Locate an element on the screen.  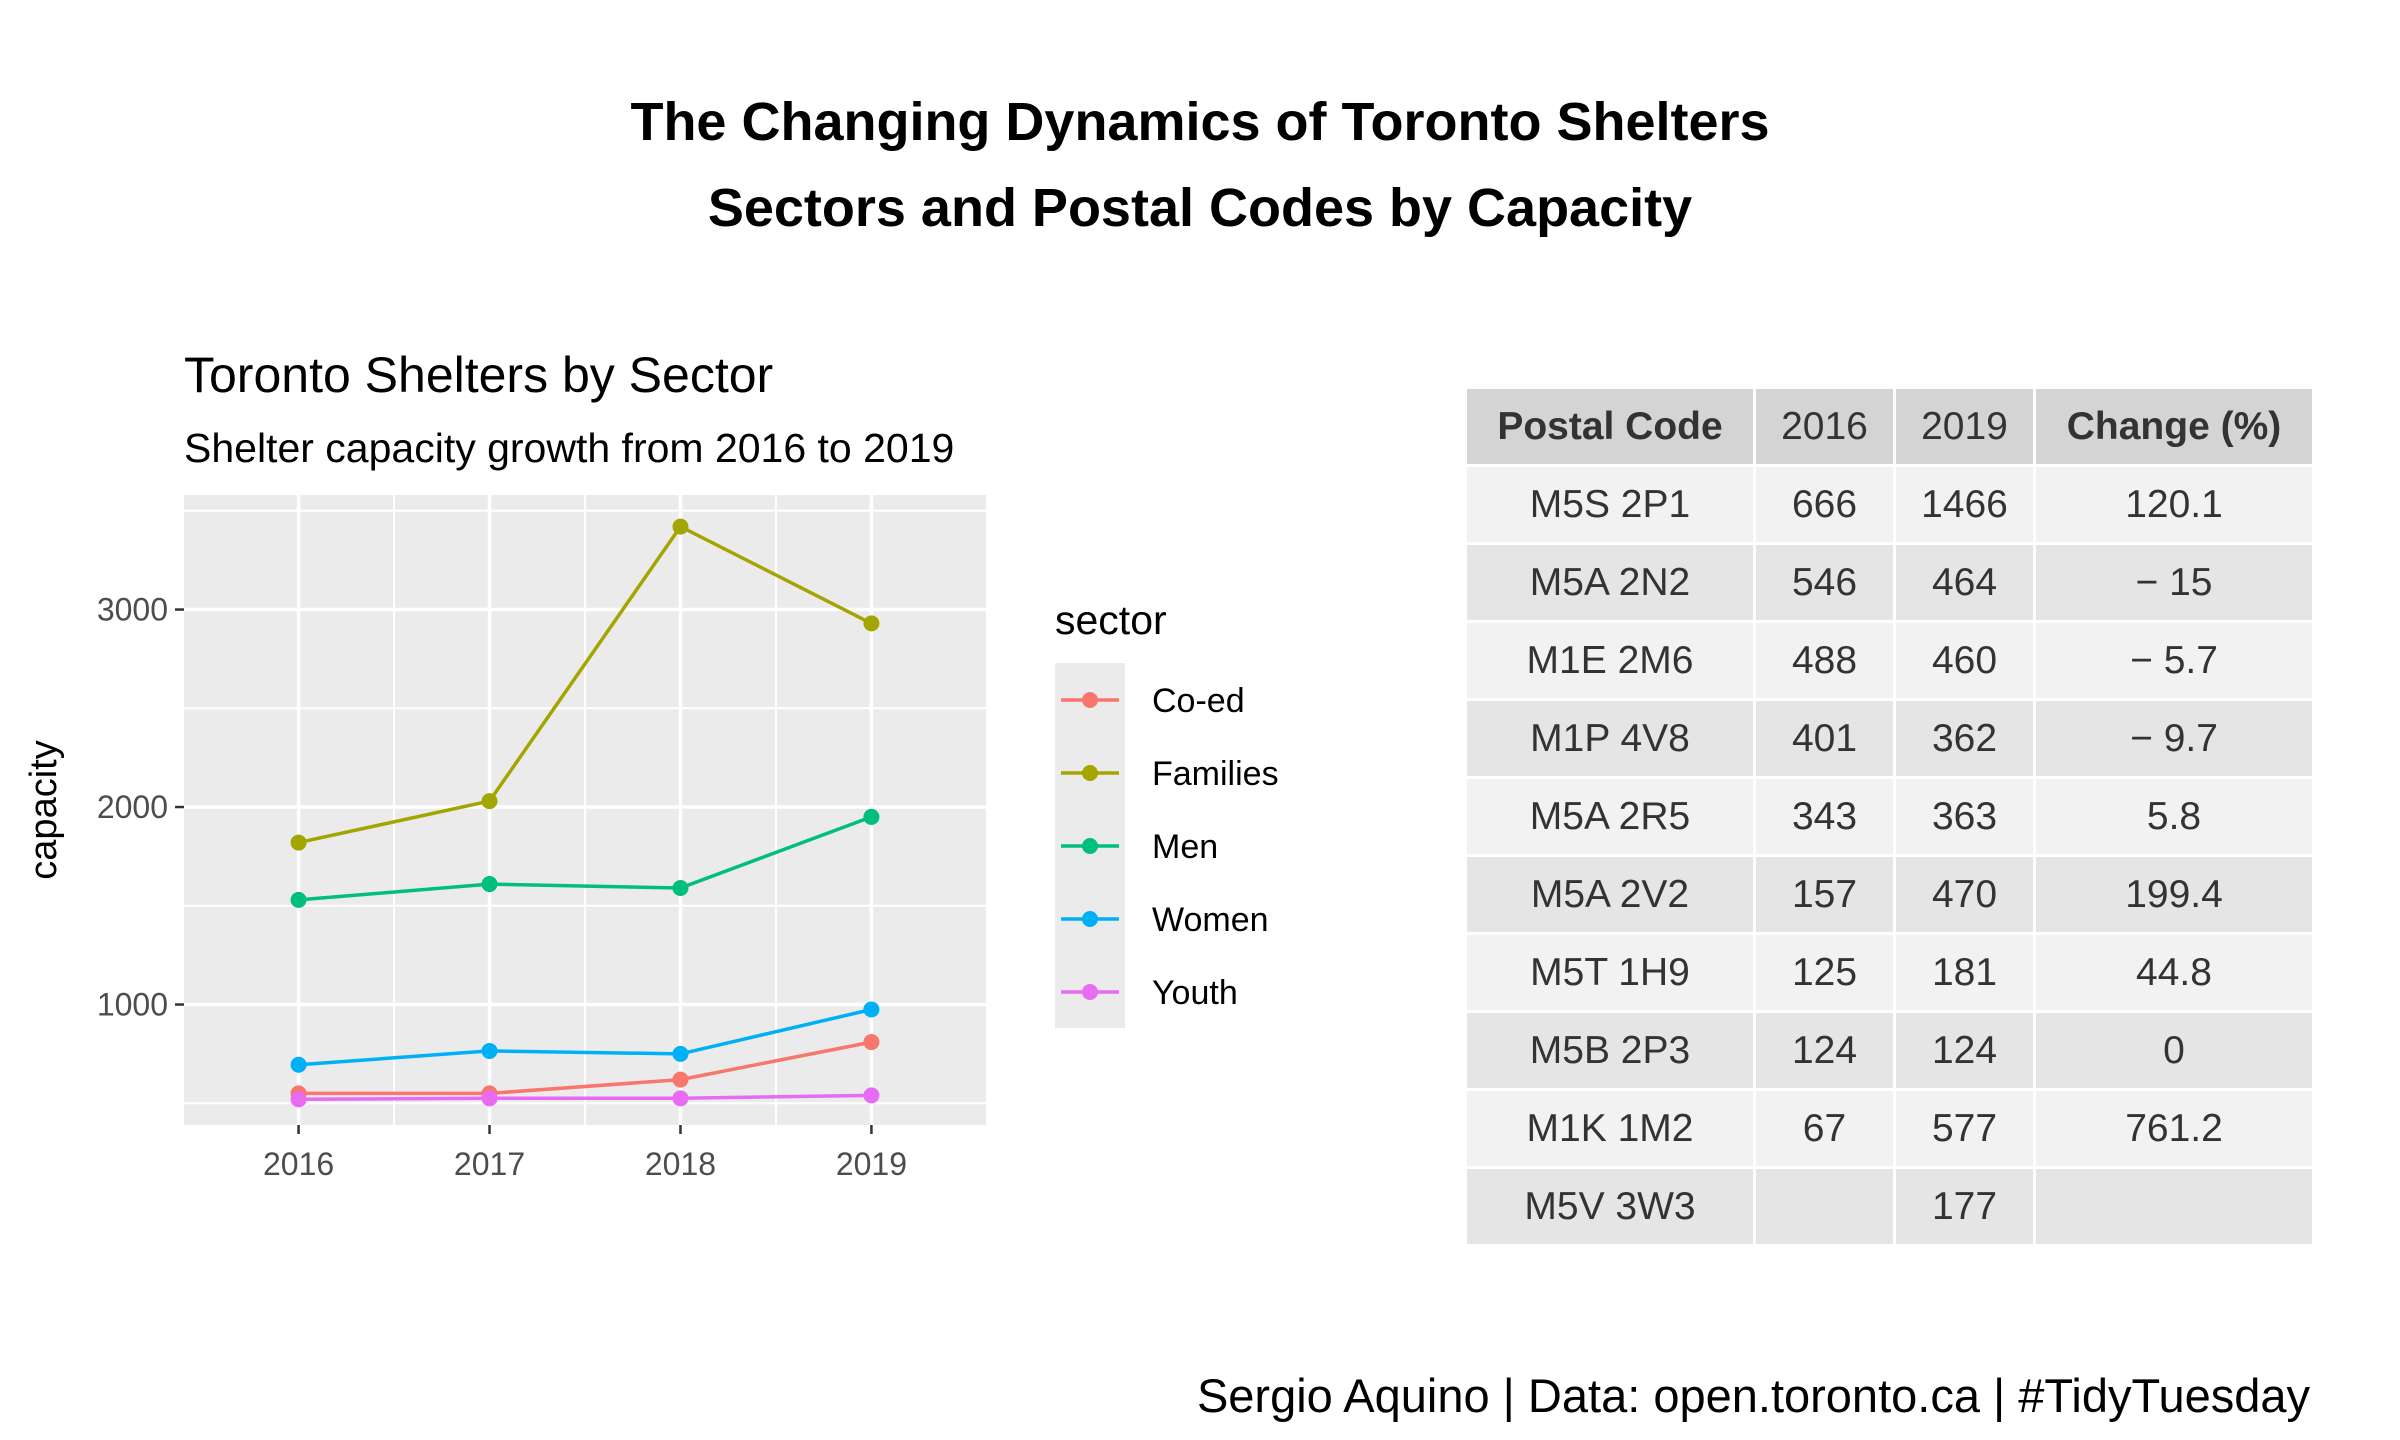
table-row: M5T 1H9 125 181 44.8 is located at coordinates (1889, 972).